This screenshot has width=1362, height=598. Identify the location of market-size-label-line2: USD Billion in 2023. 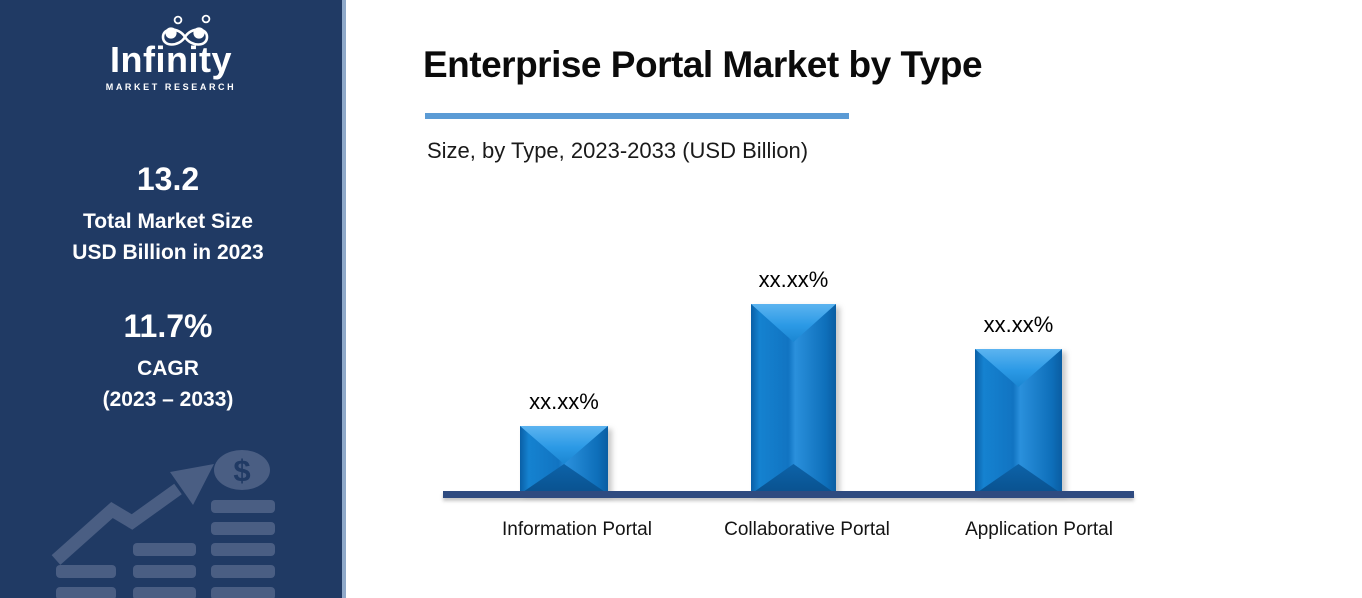
(168, 252).